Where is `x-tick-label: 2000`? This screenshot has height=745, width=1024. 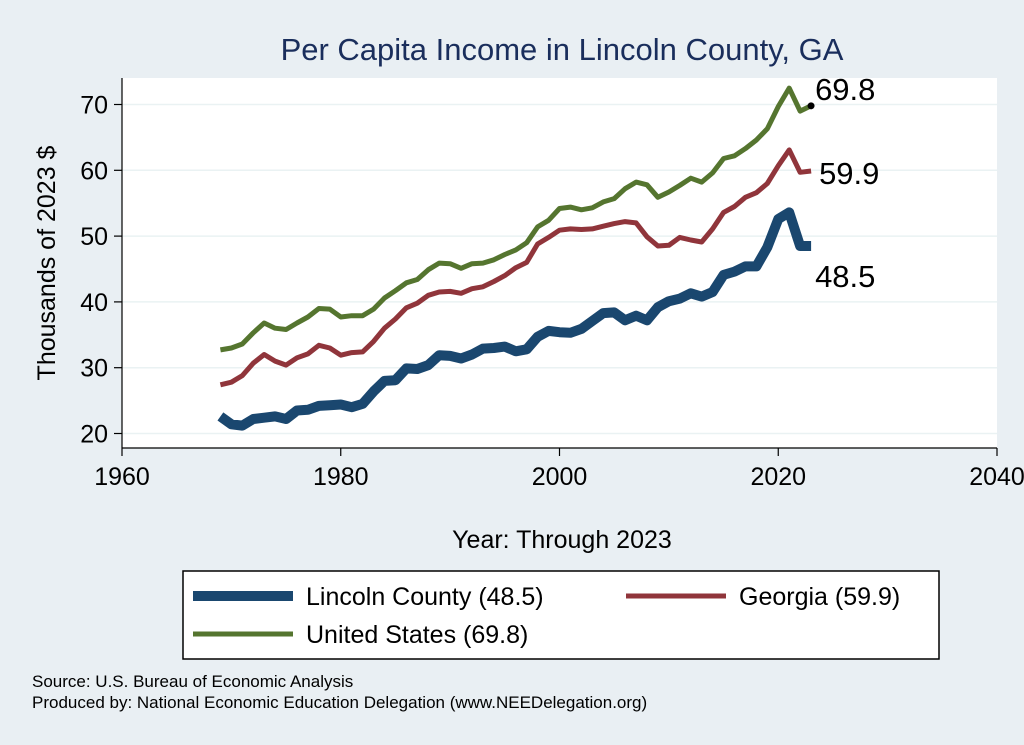
x-tick-label: 2000 is located at coordinates (560, 477).